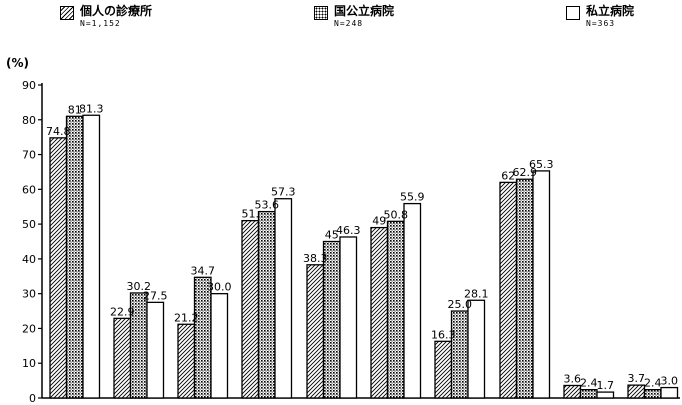 This screenshot has height=405, width=682. I want to click on data-label: 34.7, so click(203, 270).